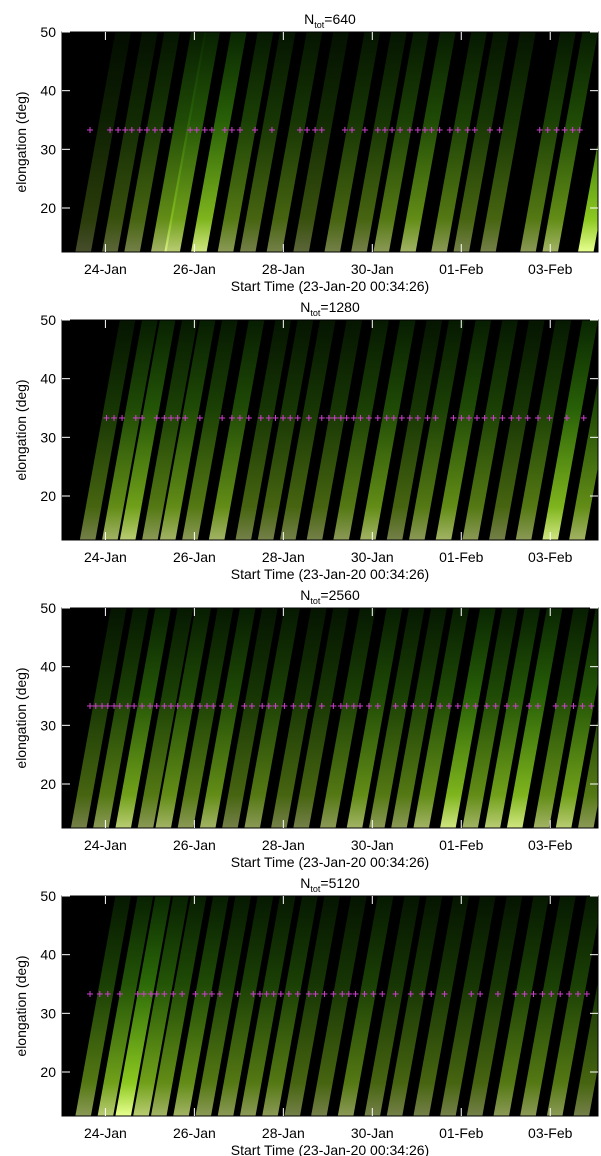  What do you see at coordinates (372, 269) in the screenshot?
I see `x-tick-label: 30-Jan` at bounding box center [372, 269].